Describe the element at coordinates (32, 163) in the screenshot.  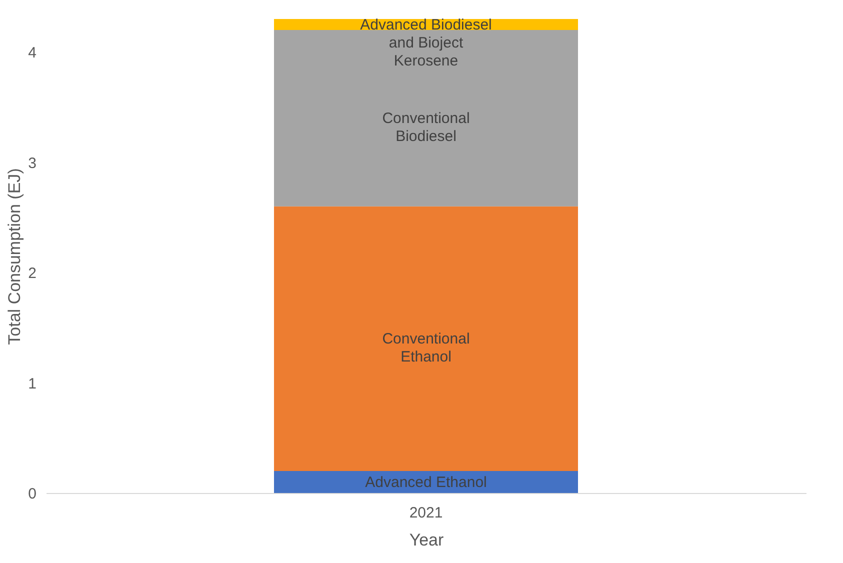
I see `y-tick-label: 3` at that location.